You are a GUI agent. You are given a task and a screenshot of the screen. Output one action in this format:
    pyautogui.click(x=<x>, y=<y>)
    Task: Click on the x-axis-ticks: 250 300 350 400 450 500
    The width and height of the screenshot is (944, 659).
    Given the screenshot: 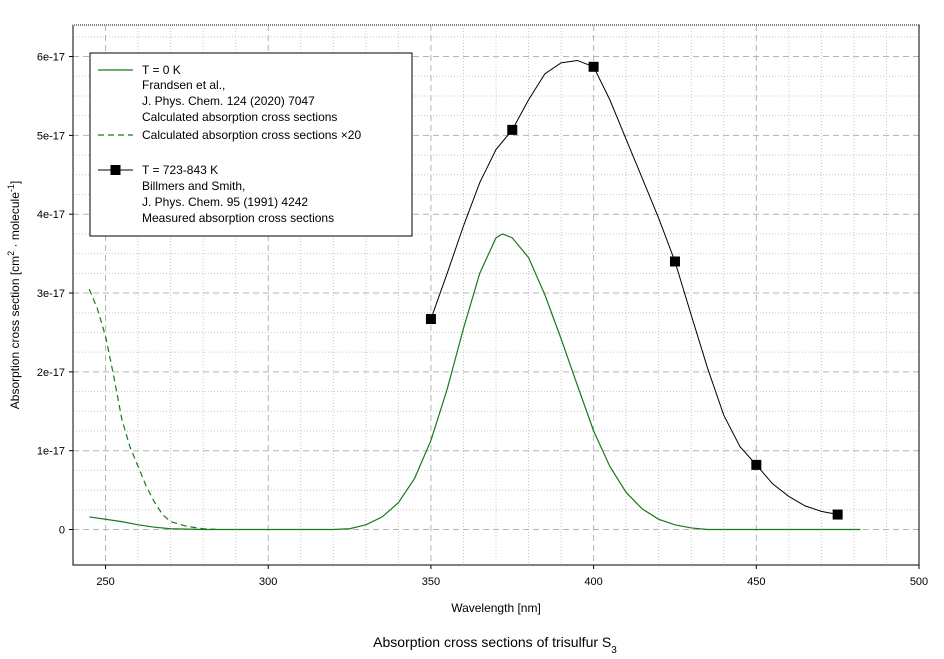 What is the action you would take?
    pyautogui.click(x=512, y=576)
    